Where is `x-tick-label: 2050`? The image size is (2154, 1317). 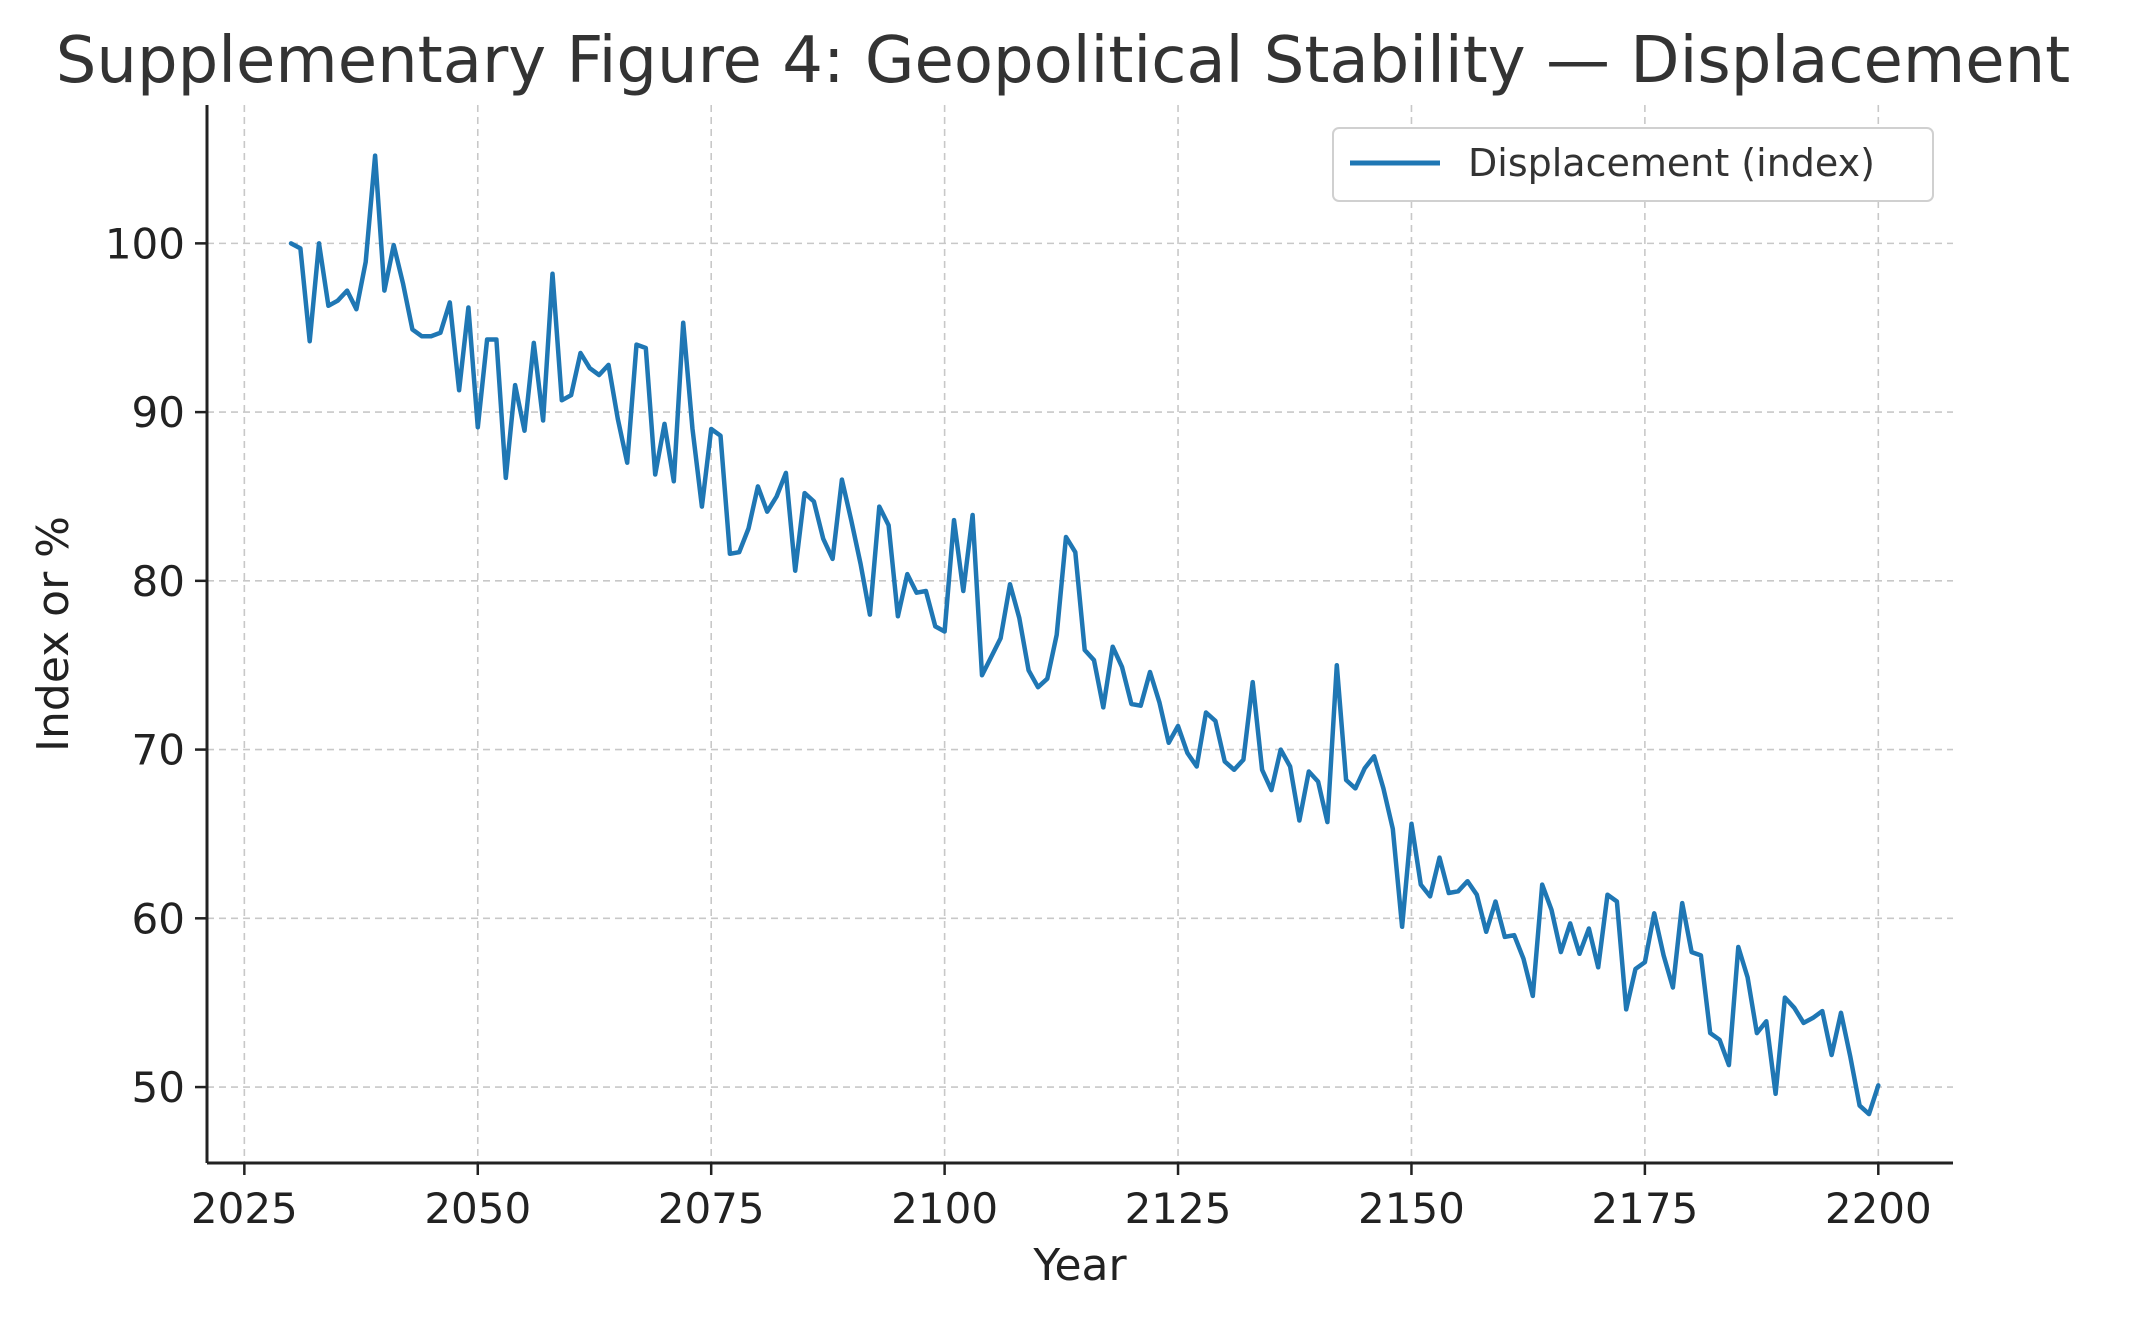
x-tick-label: 2050 is located at coordinates (477, 1208).